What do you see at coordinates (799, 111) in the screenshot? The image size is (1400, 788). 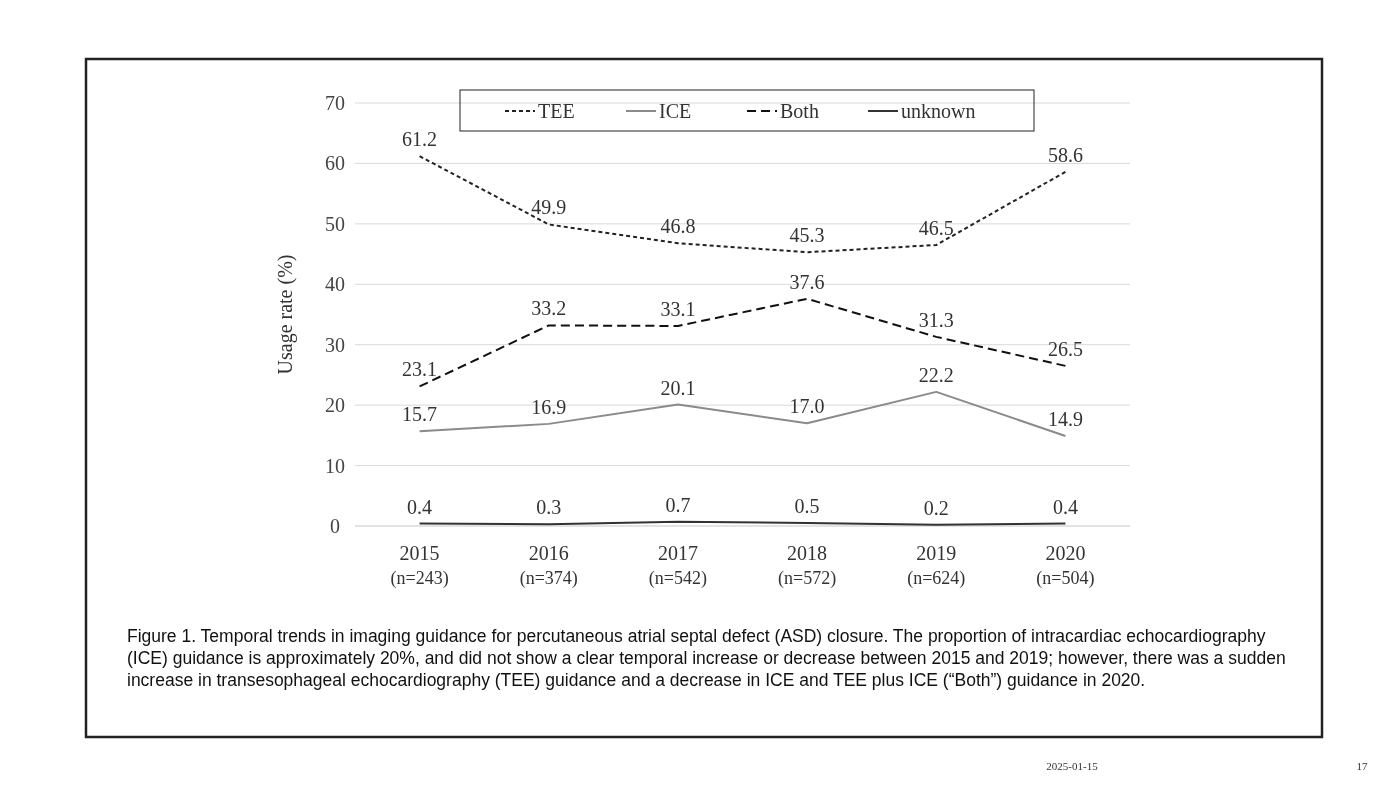 I see `legend-label: Both` at bounding box center [799, 111].